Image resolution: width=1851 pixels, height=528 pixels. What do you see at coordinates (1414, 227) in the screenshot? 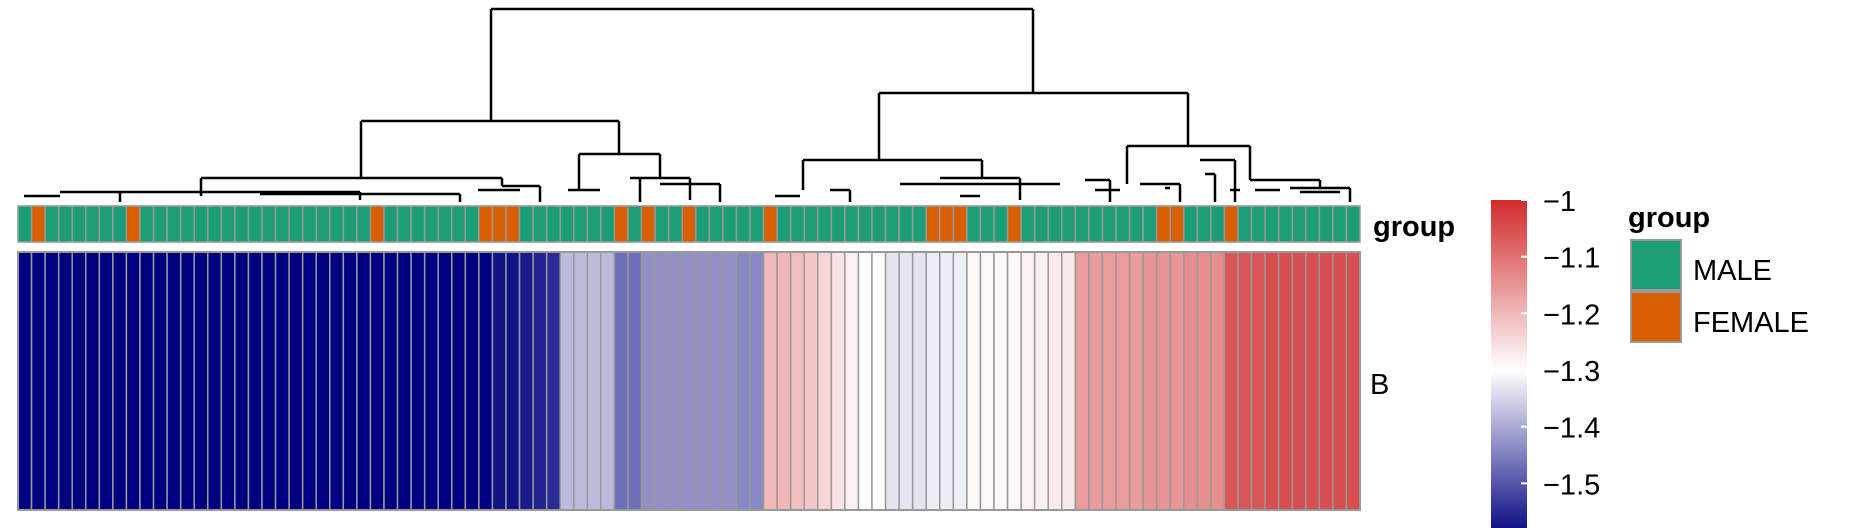
I see `annotation-name-label: group` at bounding box center [1414, 227].